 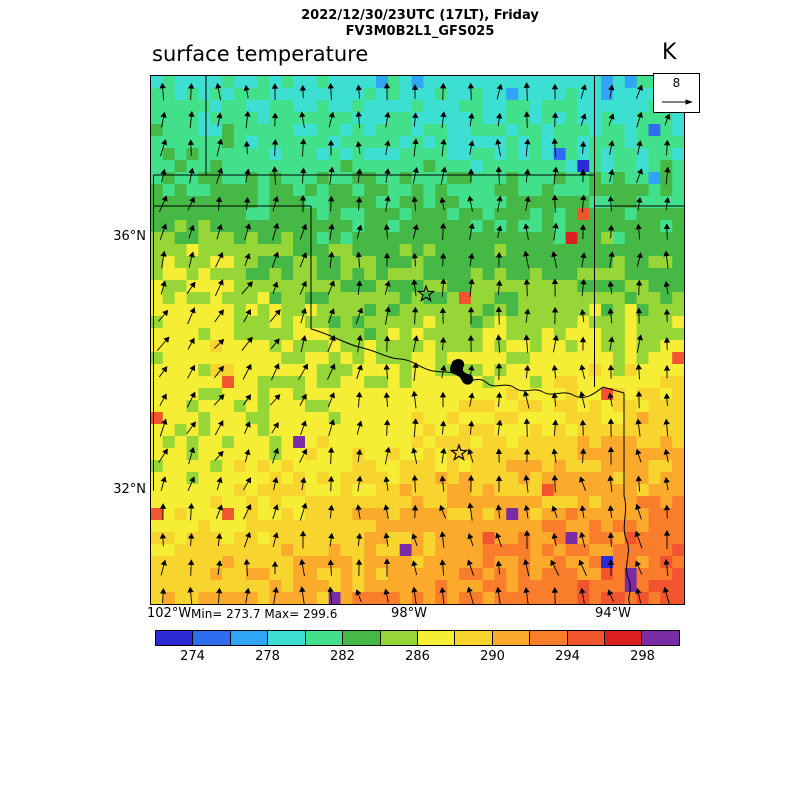 What do you see at coordinates (129, 236) in the screenshot?
I see `lat-tick-36n: 36°N` at bounding box center [129, 236].